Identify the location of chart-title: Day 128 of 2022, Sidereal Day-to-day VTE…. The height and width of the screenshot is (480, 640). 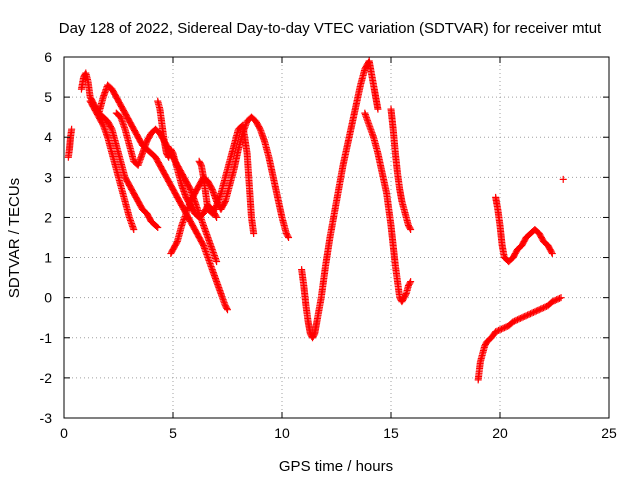
(330, 28).